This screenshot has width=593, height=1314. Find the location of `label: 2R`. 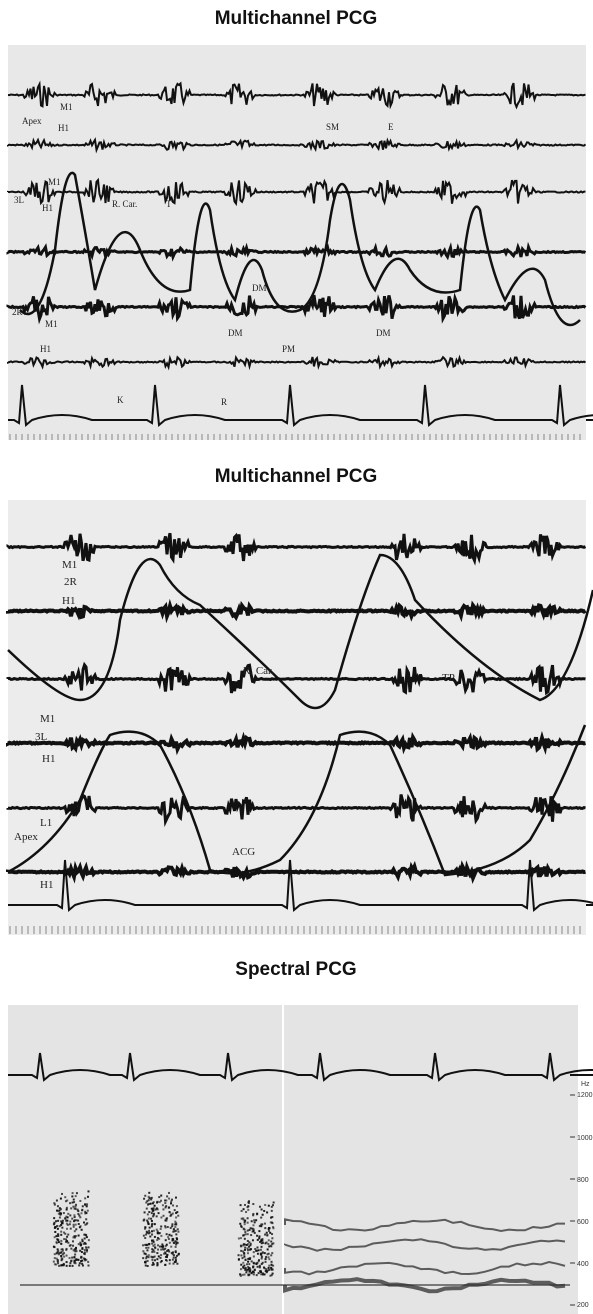

label: 2R is located at coordinates (17, 312).